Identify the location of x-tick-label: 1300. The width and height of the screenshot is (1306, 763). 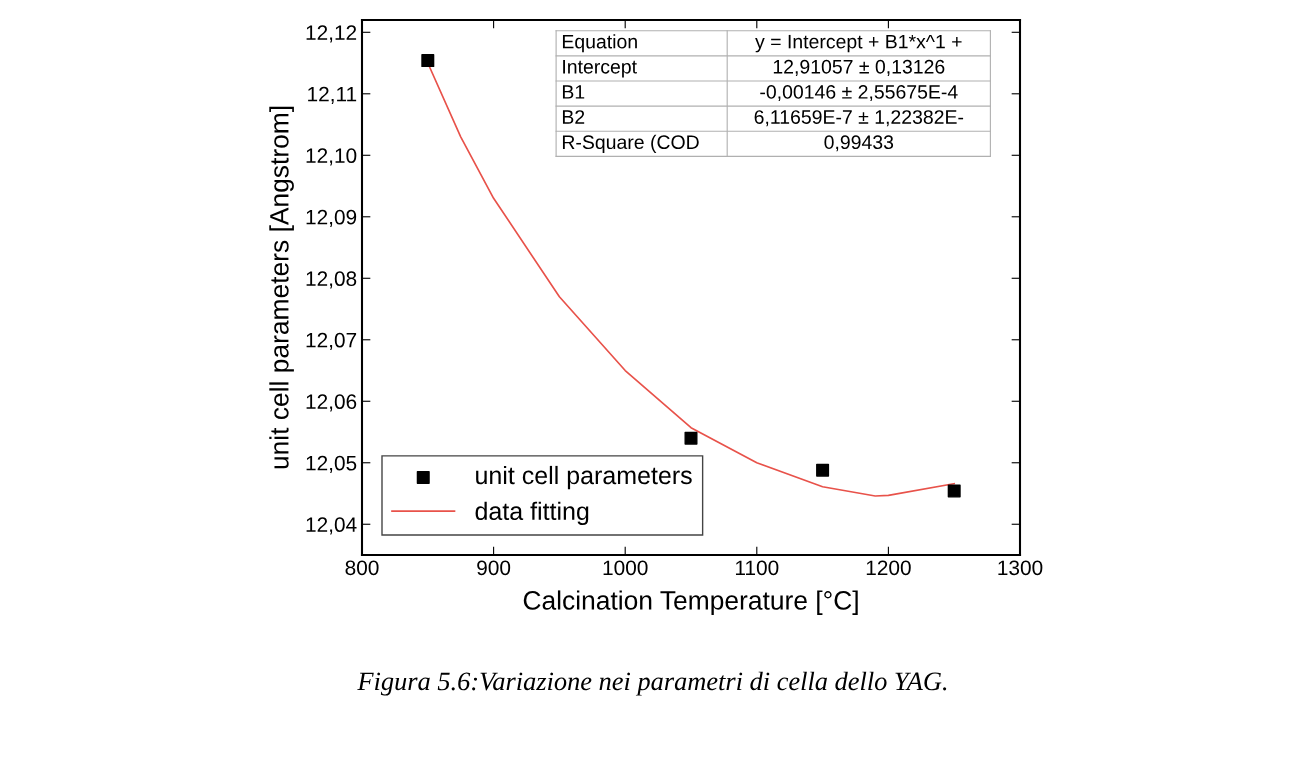
(1020, 568).